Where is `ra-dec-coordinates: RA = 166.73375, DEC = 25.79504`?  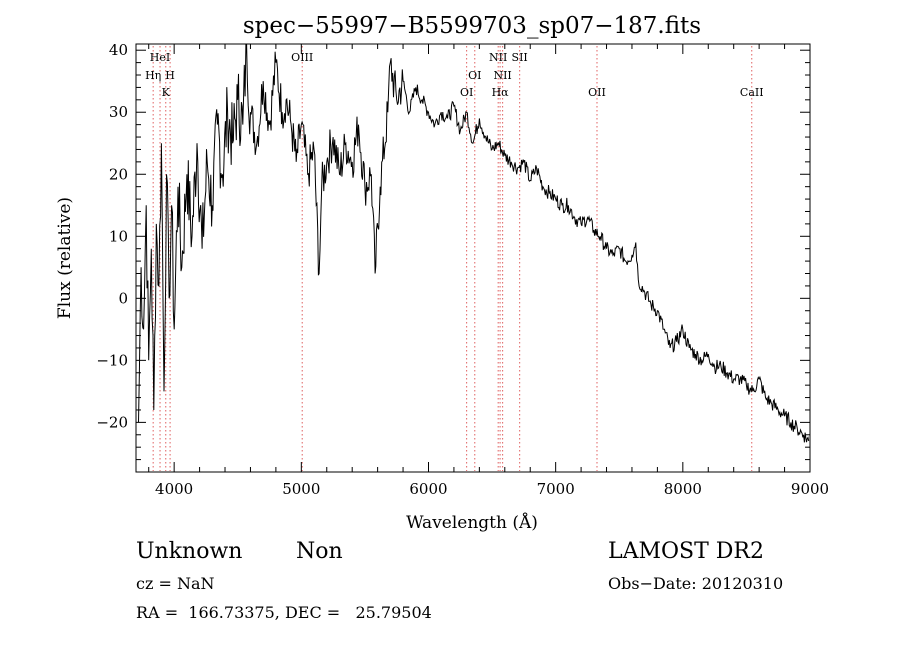
ra-dec-coordinates: RA = 166.73375, DEC = 25.79504 is located at coordinates (284, 612).